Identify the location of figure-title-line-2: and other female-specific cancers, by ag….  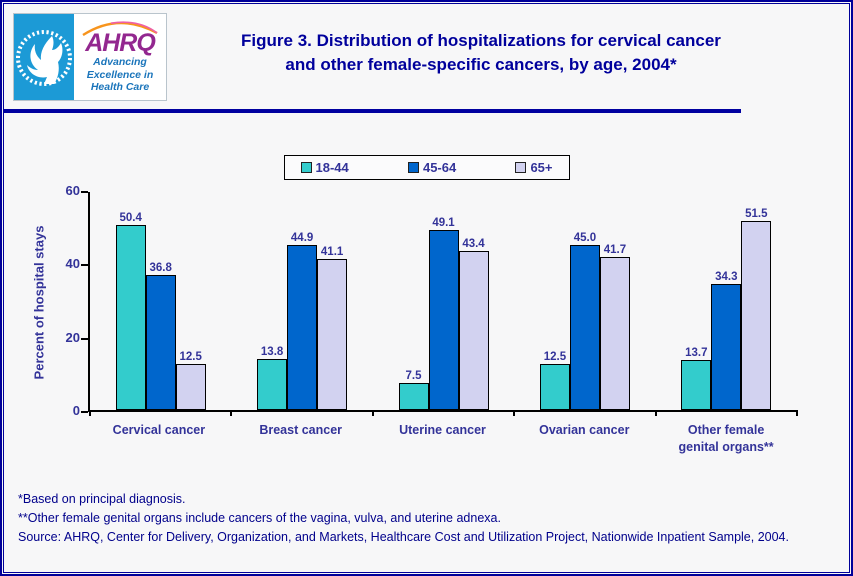
(481, 64).